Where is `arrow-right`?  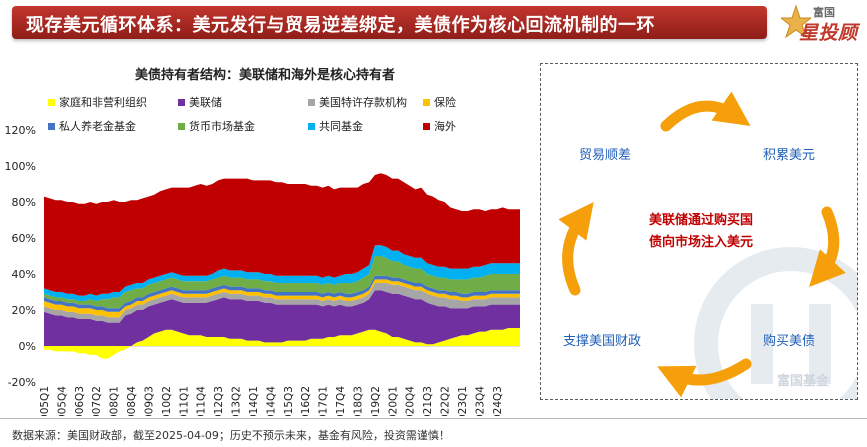
arrow-right is located at coordinates (827, 246).